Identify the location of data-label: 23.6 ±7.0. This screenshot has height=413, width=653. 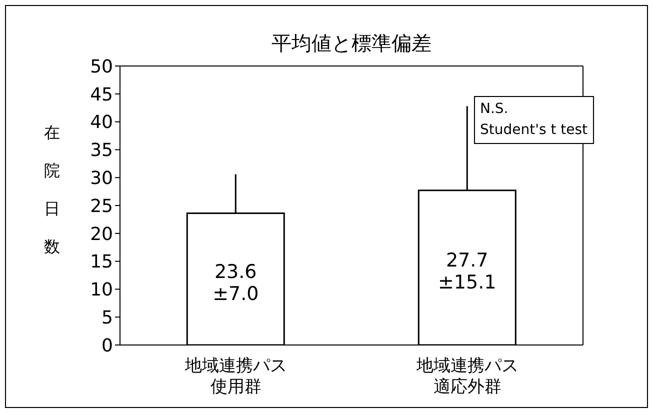
(235, 283).